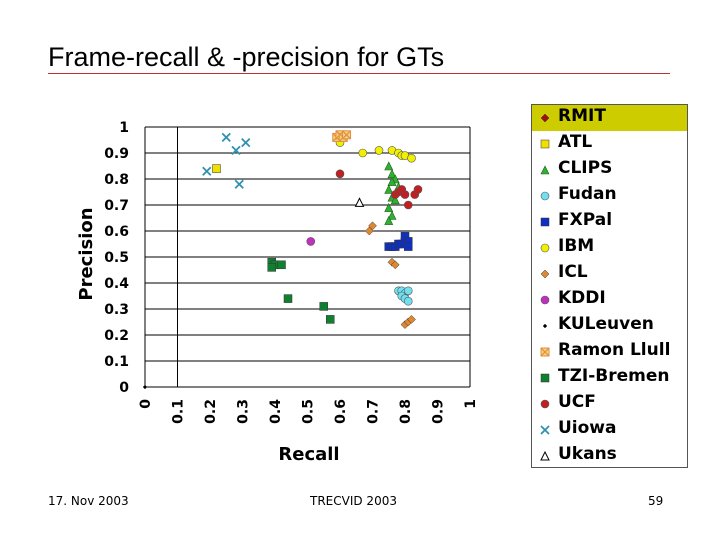 The image size is (720, 540). What do you see at coordinates (582, 116) in the screenshot?
I see `legend-label: RMIT` at bounding box center [582, 116].